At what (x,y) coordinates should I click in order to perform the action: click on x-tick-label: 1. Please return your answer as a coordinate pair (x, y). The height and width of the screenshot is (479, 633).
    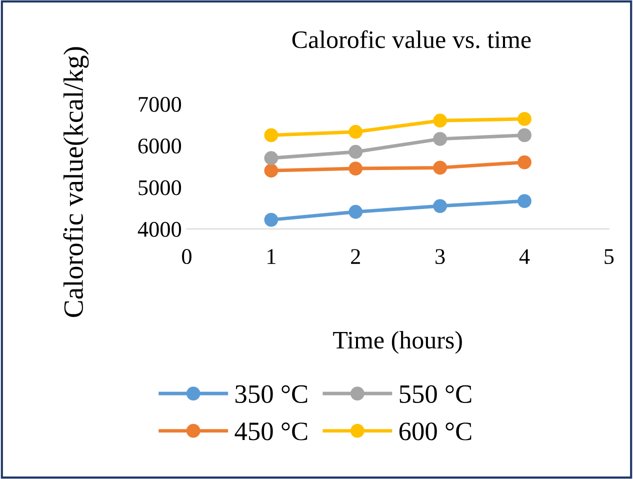
    Looking at the image, I should click on (272, 256).